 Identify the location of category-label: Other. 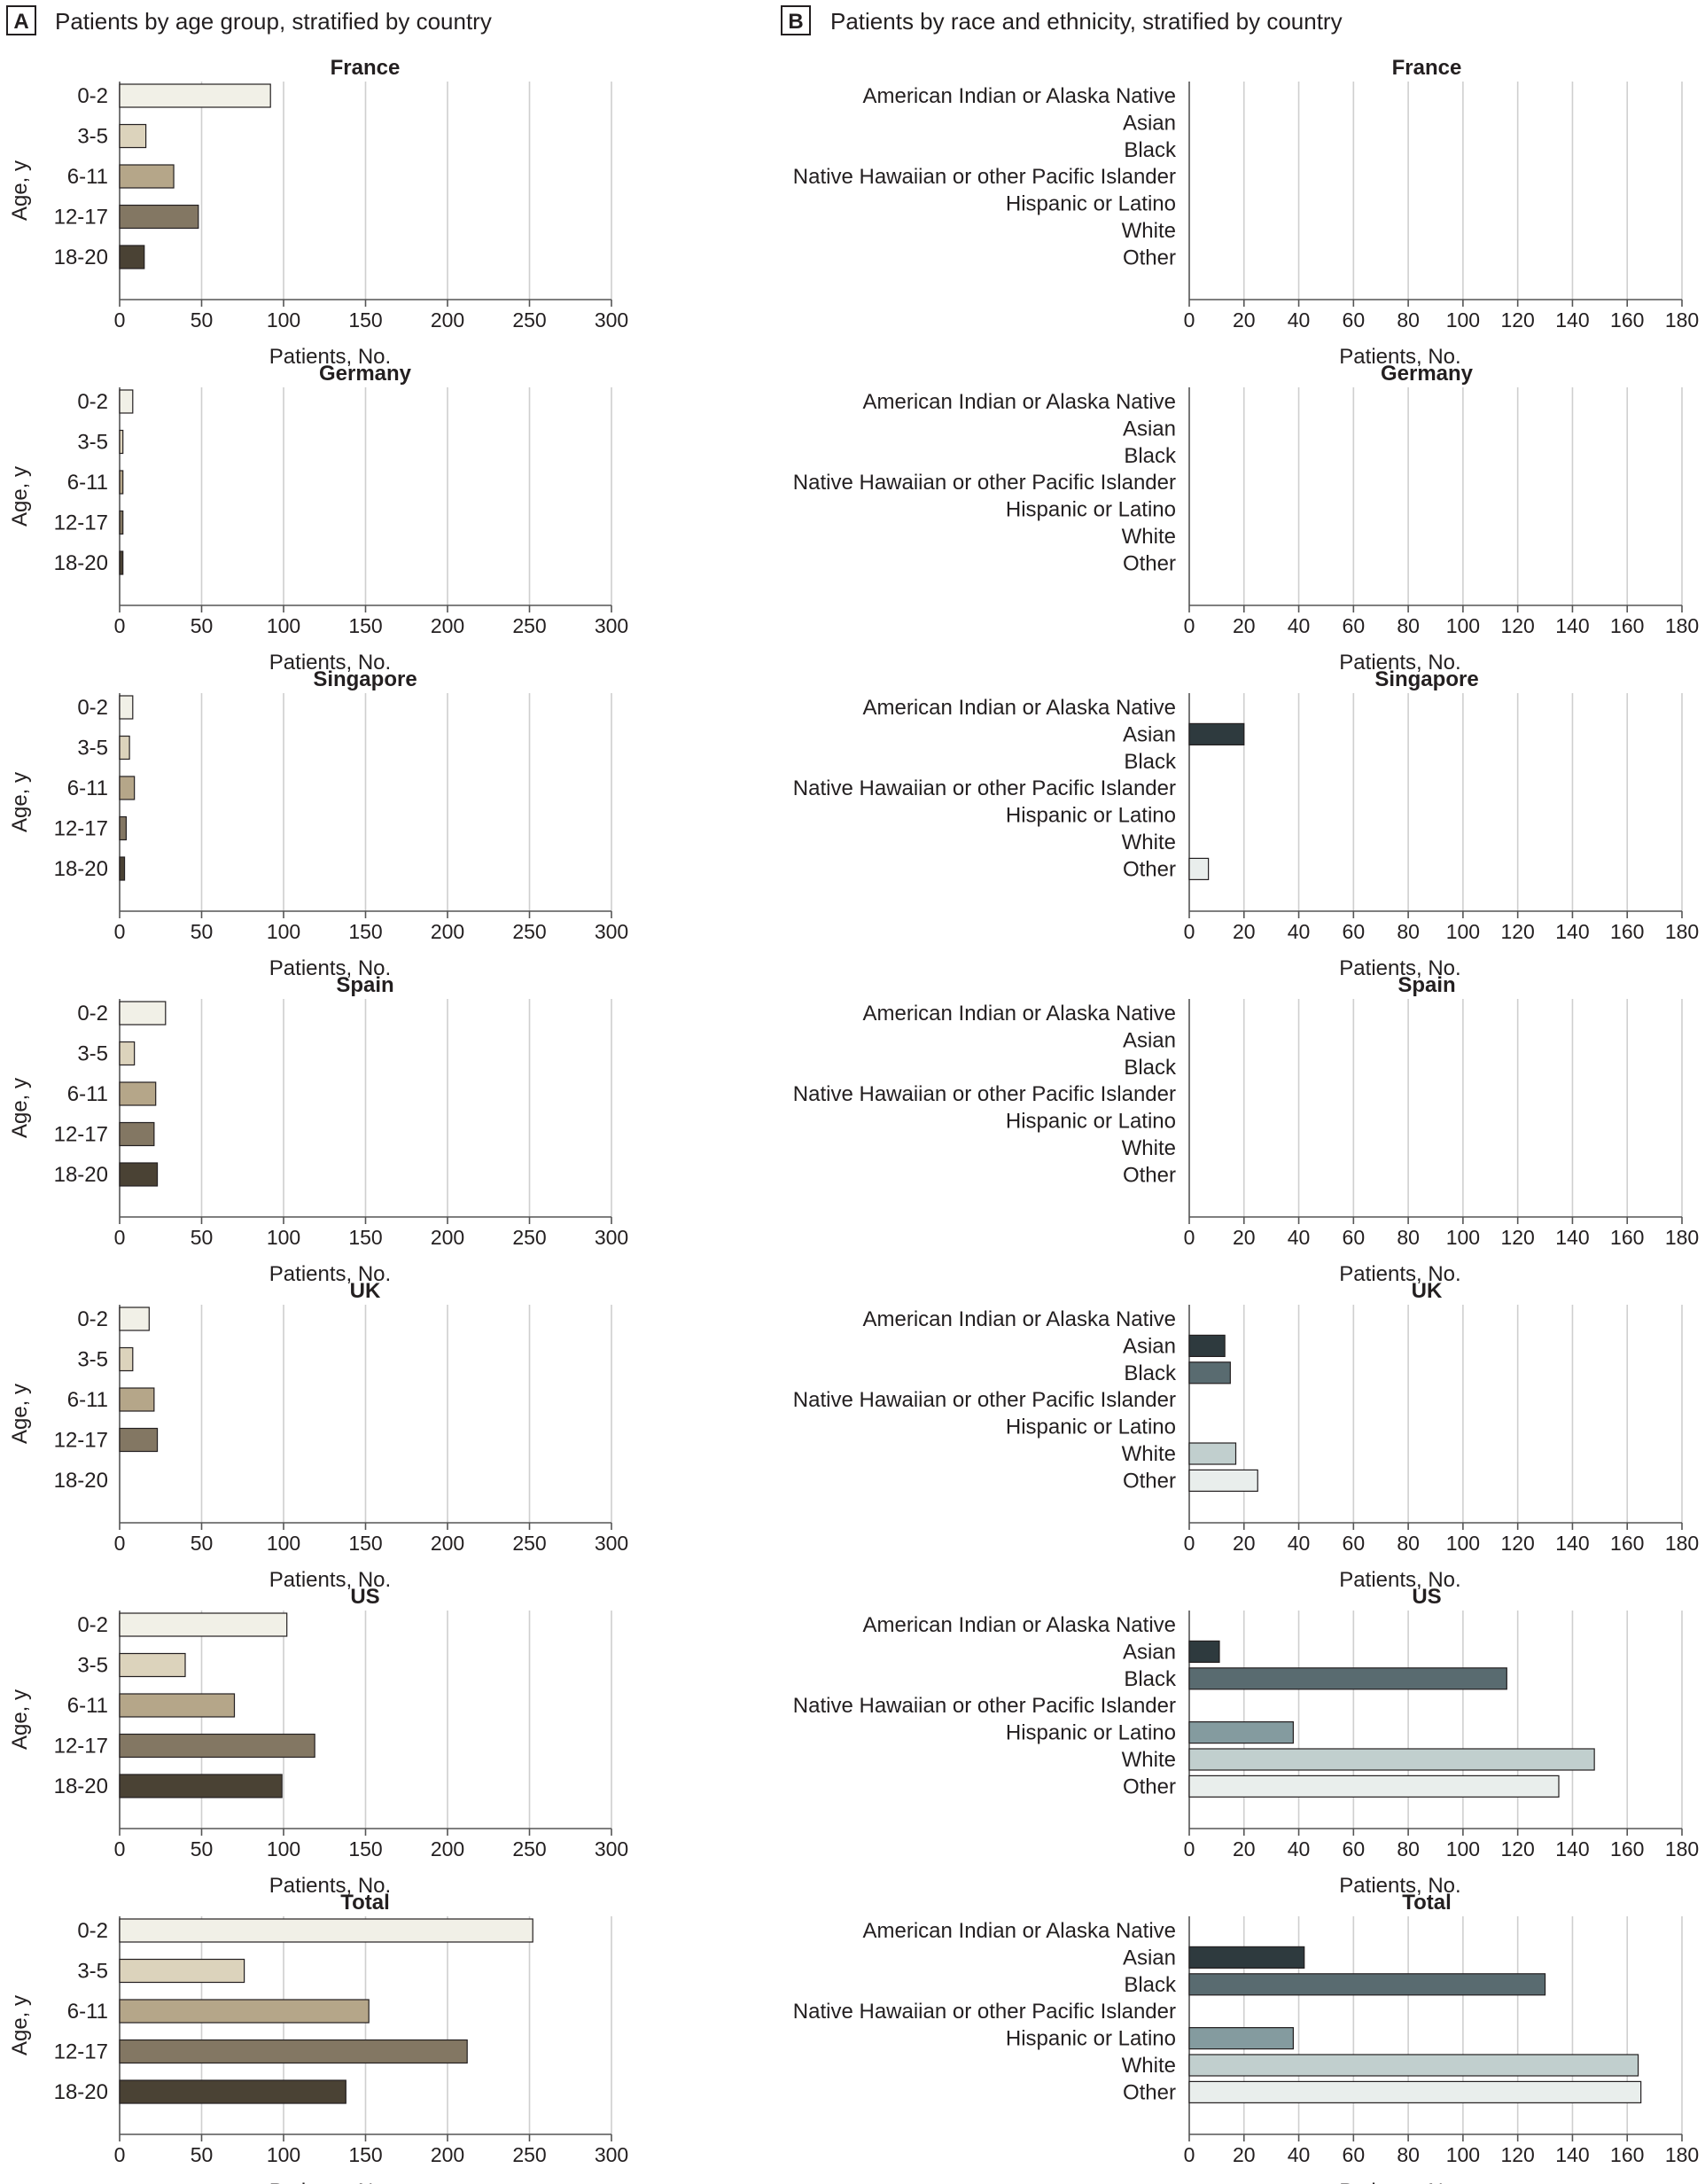
(1149, 2092).